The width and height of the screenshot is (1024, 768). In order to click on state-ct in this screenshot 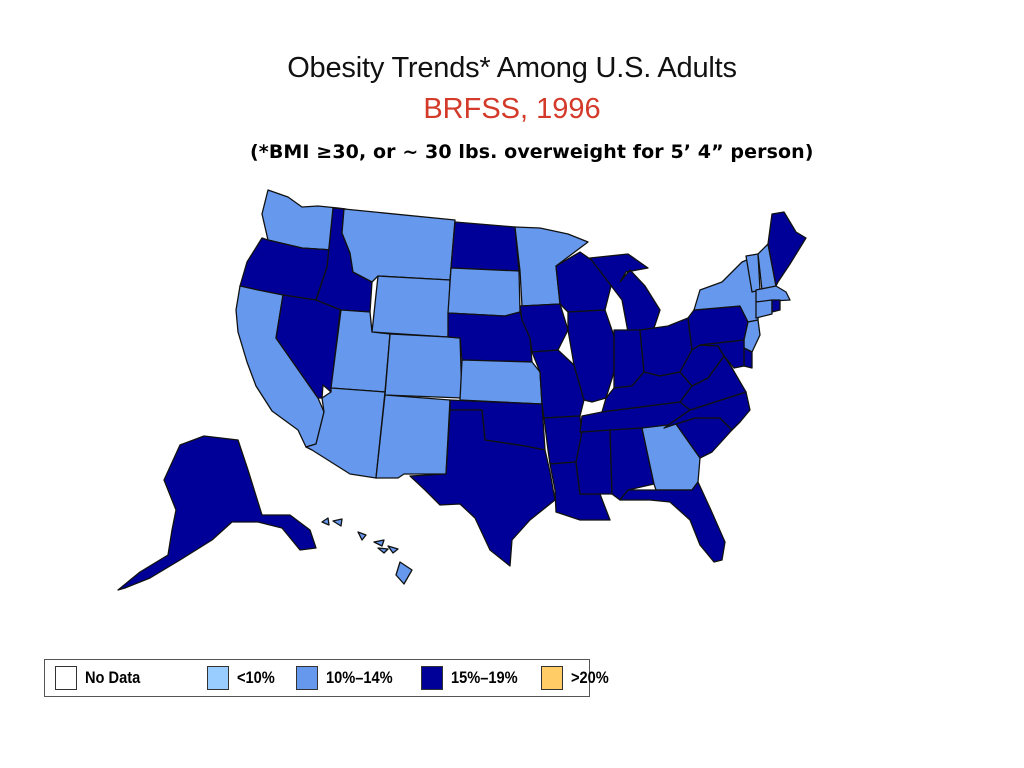, I will do `click(764, 309)`.